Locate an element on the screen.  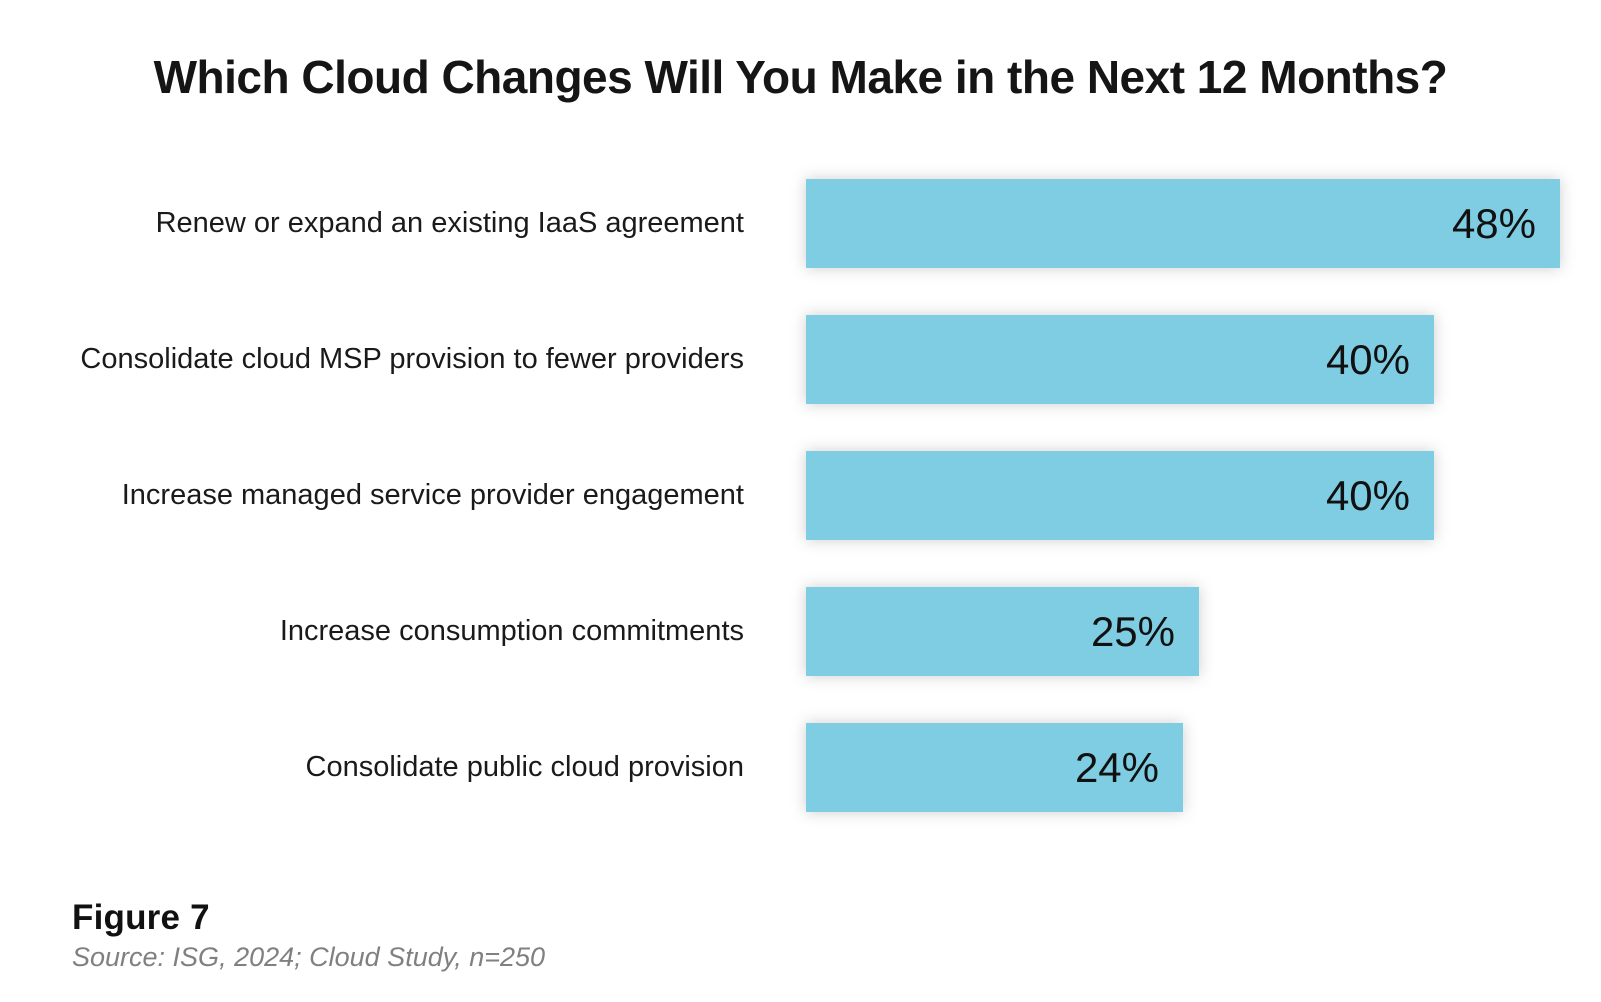
chart-row: Consolidate public cloud provision 24% is located at coordinates (800, 767).